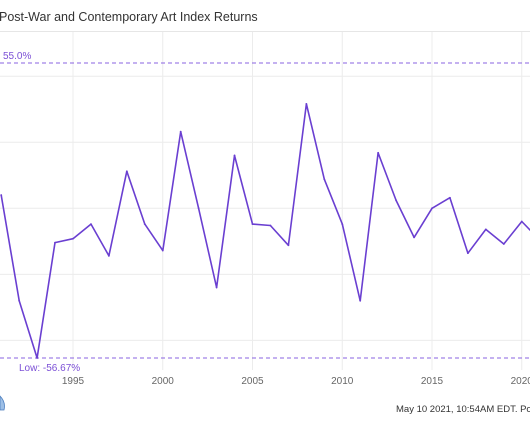  Describe the element at coordinates (2, 403) in the screenshot. I see `logo-icon` at that location.